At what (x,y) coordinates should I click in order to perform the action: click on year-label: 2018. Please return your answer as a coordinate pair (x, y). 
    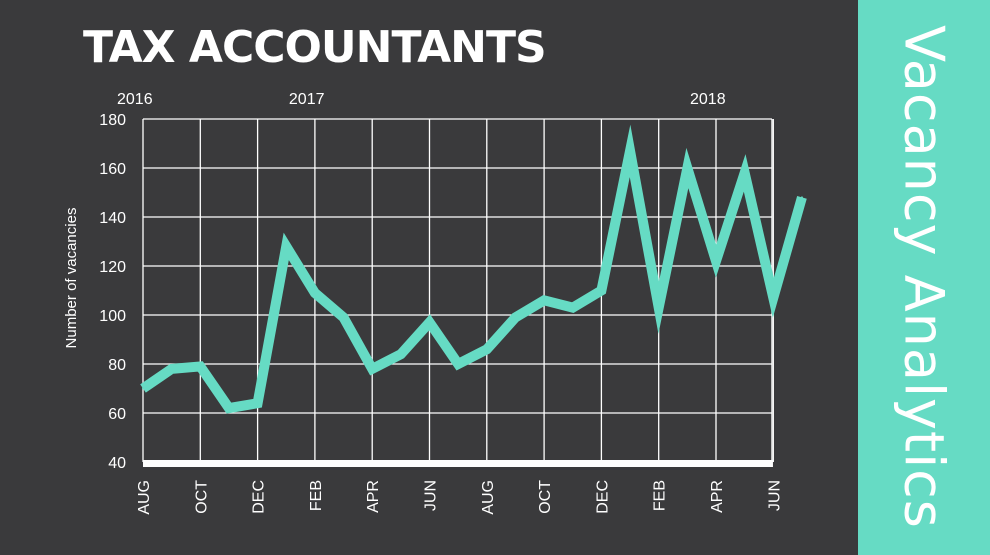
    Looking at the image, I should click on (708, 99).